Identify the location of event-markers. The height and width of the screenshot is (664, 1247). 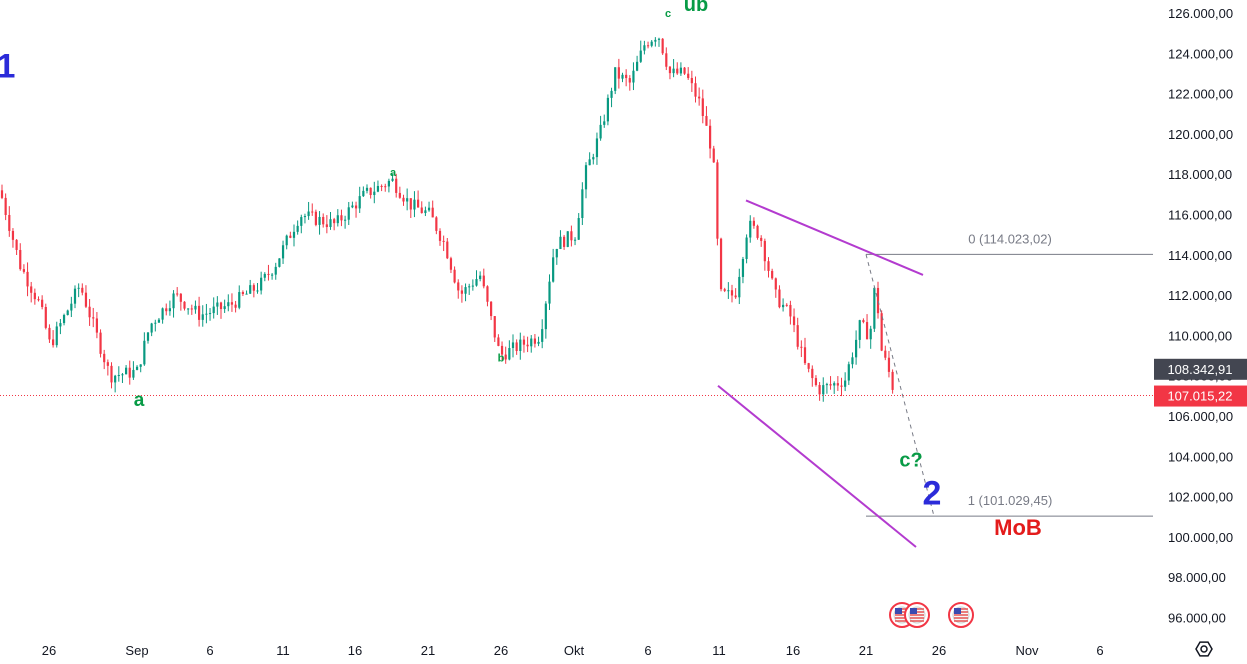
(931, 615).